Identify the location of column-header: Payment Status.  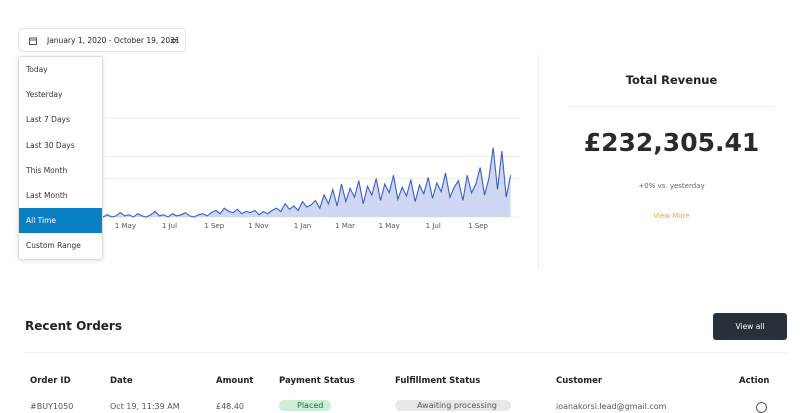
(317, 381).